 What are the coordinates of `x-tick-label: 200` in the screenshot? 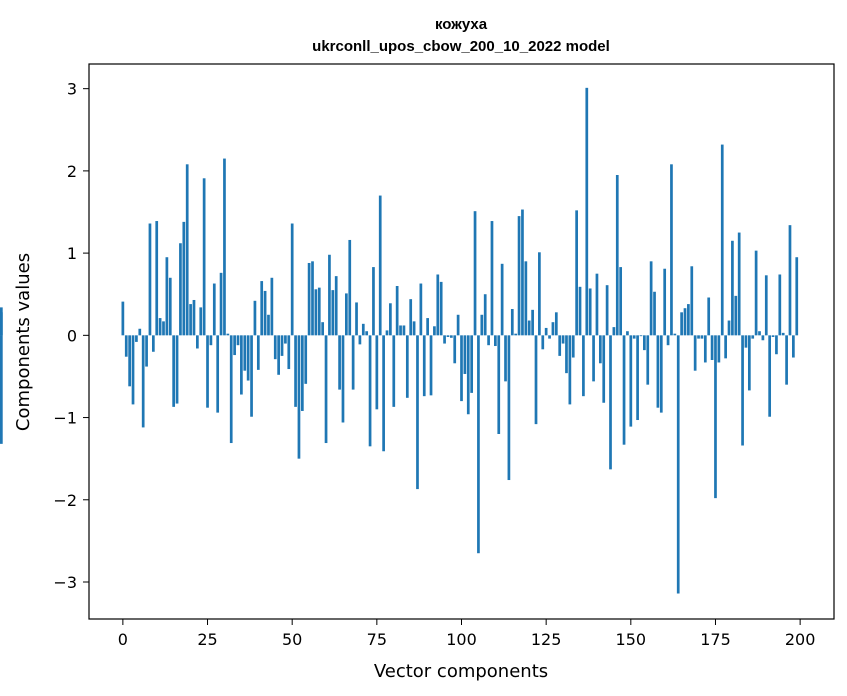 It's located at (800, 639).